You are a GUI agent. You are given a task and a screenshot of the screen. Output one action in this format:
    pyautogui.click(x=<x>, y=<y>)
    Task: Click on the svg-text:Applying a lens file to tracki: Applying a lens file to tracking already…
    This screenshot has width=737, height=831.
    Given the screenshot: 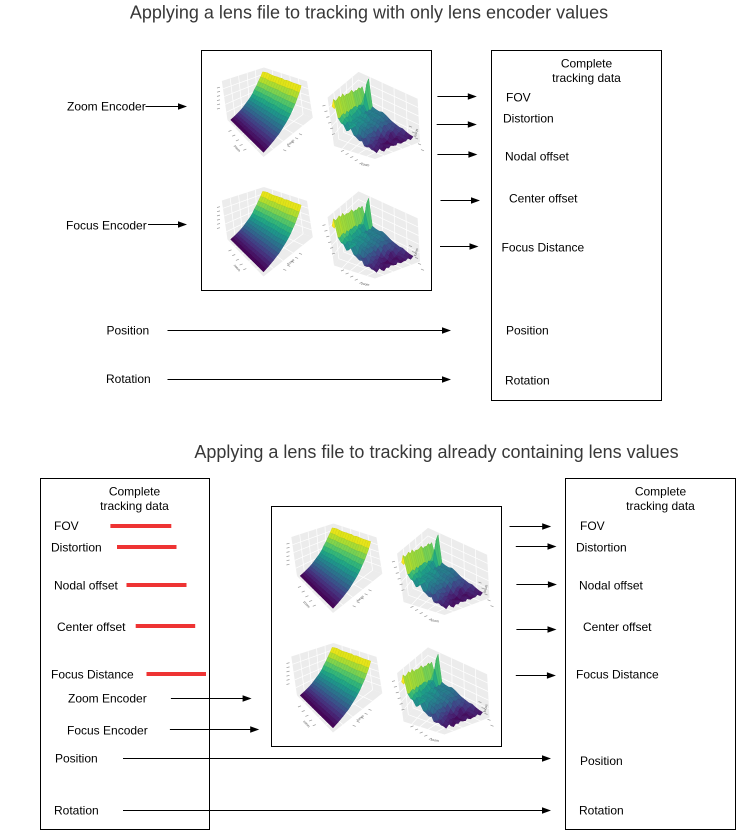 What is the action you would take?
    pyautogui.click(x=436, y=452)
    